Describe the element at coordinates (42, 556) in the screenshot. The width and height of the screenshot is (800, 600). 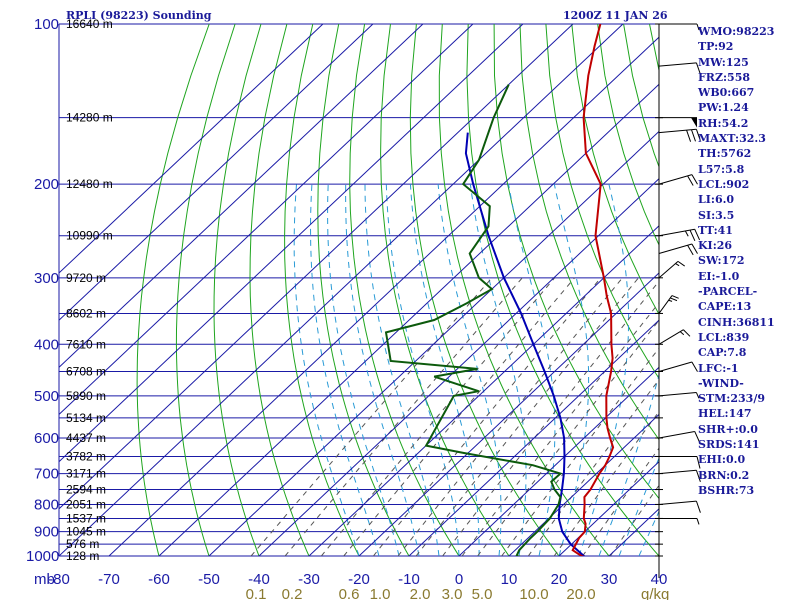
I see `pressure-tick-label: 1000` at that location.